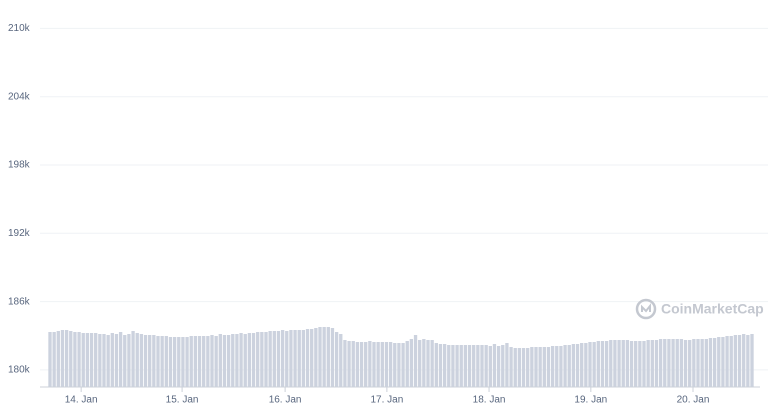 This screenshot has height=417, width=768. What do you see at coordinates (19, 165) in the screenshot?
I see `y-tick-label: 198k` at bounding box center [19, 165].